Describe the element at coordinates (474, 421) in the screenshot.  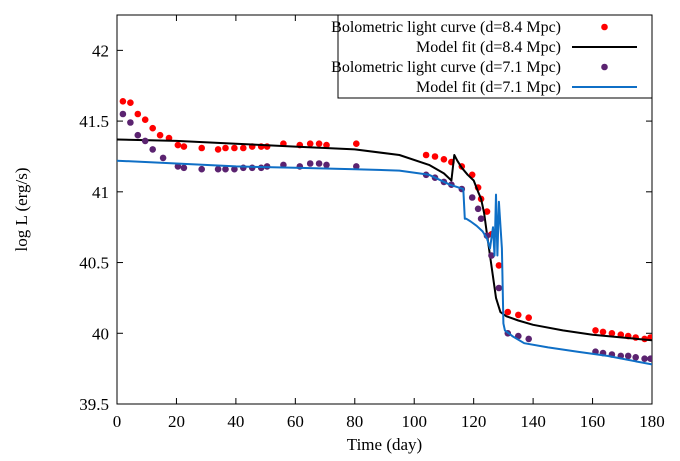
I see `x-tick-label: 120` at that location.